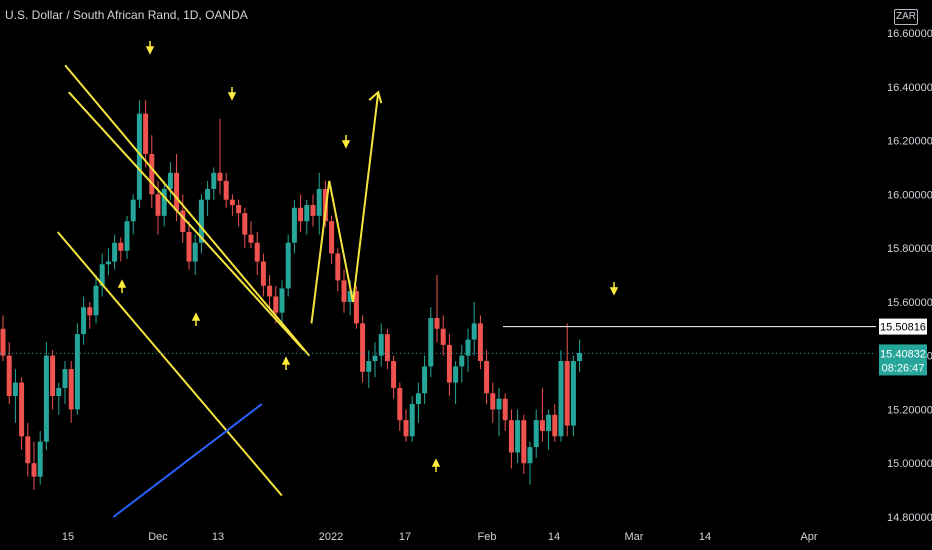 The height and width of the screenshot is (550, 932). I want to click on x-tick-label: Apr, so click(808, 537).